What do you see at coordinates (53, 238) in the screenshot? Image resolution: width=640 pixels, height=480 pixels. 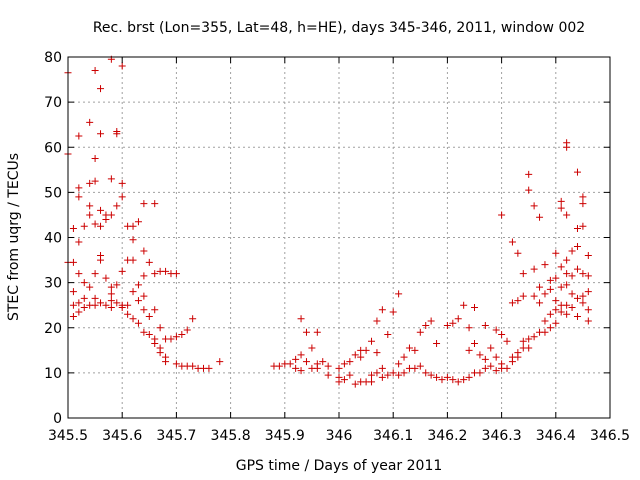 I see `y-tick-labels: 0 10 20 30 40 50 60 70 80` at bounding box center [53, 238].